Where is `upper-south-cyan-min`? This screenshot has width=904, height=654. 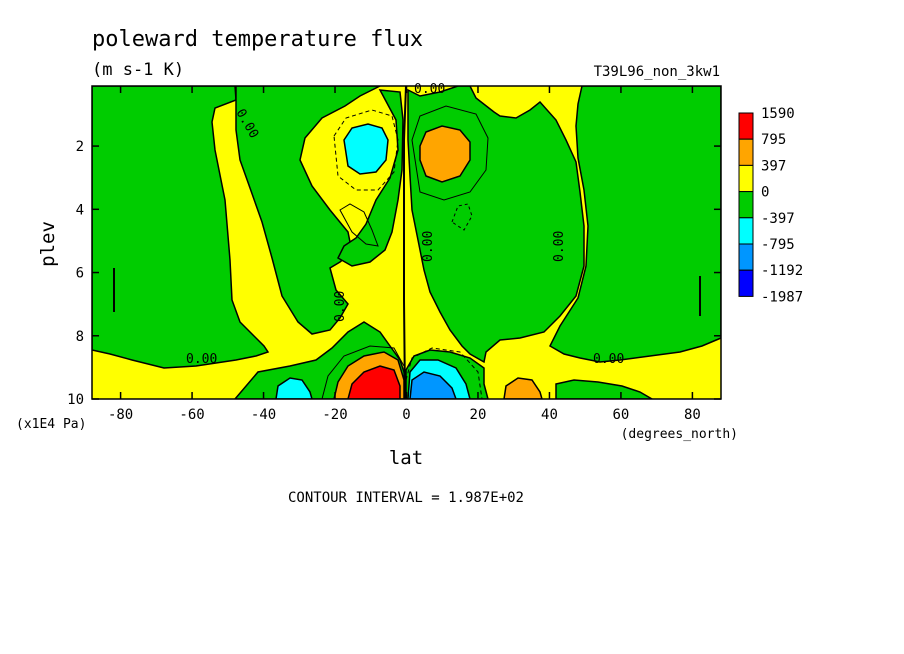
upper-south-cyan-min is located at coordinates (366, 149).